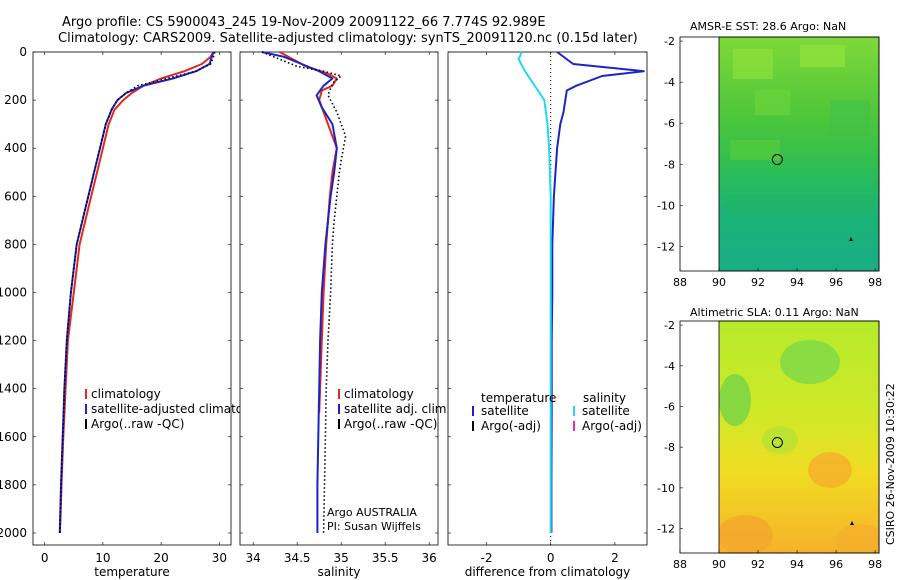 This screenshot has height=580, width=900. Describe the element at coordinates (777, 442) in the screenshot. I see `sla-argo-position-marker` at that location.